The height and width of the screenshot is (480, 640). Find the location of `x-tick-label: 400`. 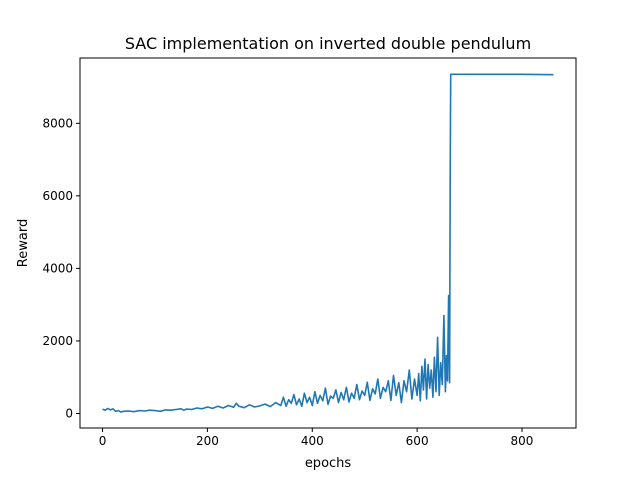

x-tick-label: 400 is located at coordinates (312, 441).